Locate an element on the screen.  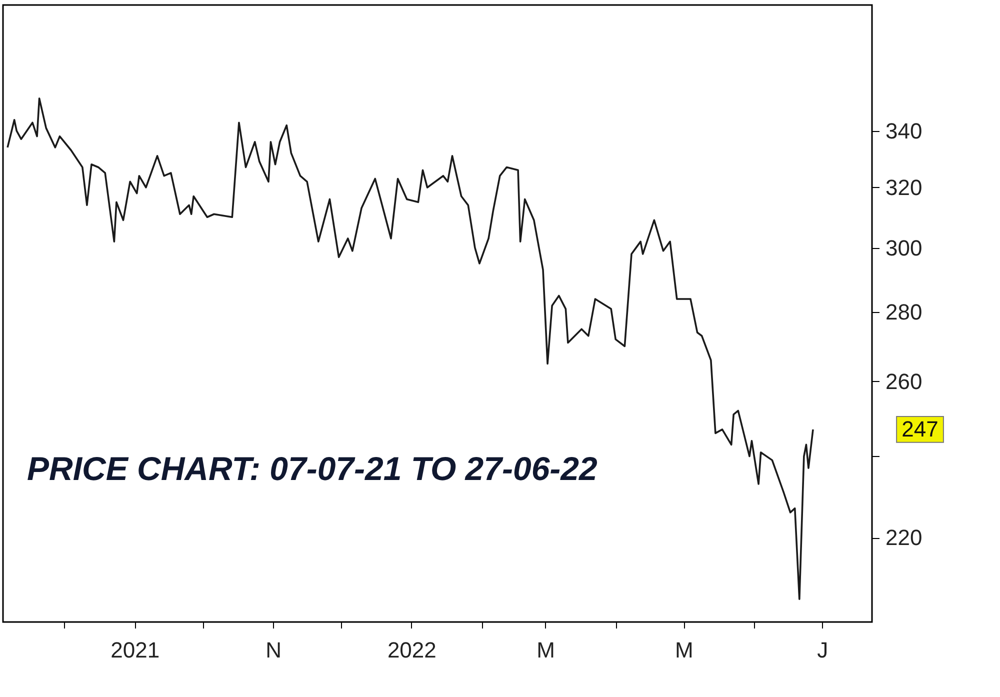
y-tick-label: 260 is located at coordinates (904, 381).